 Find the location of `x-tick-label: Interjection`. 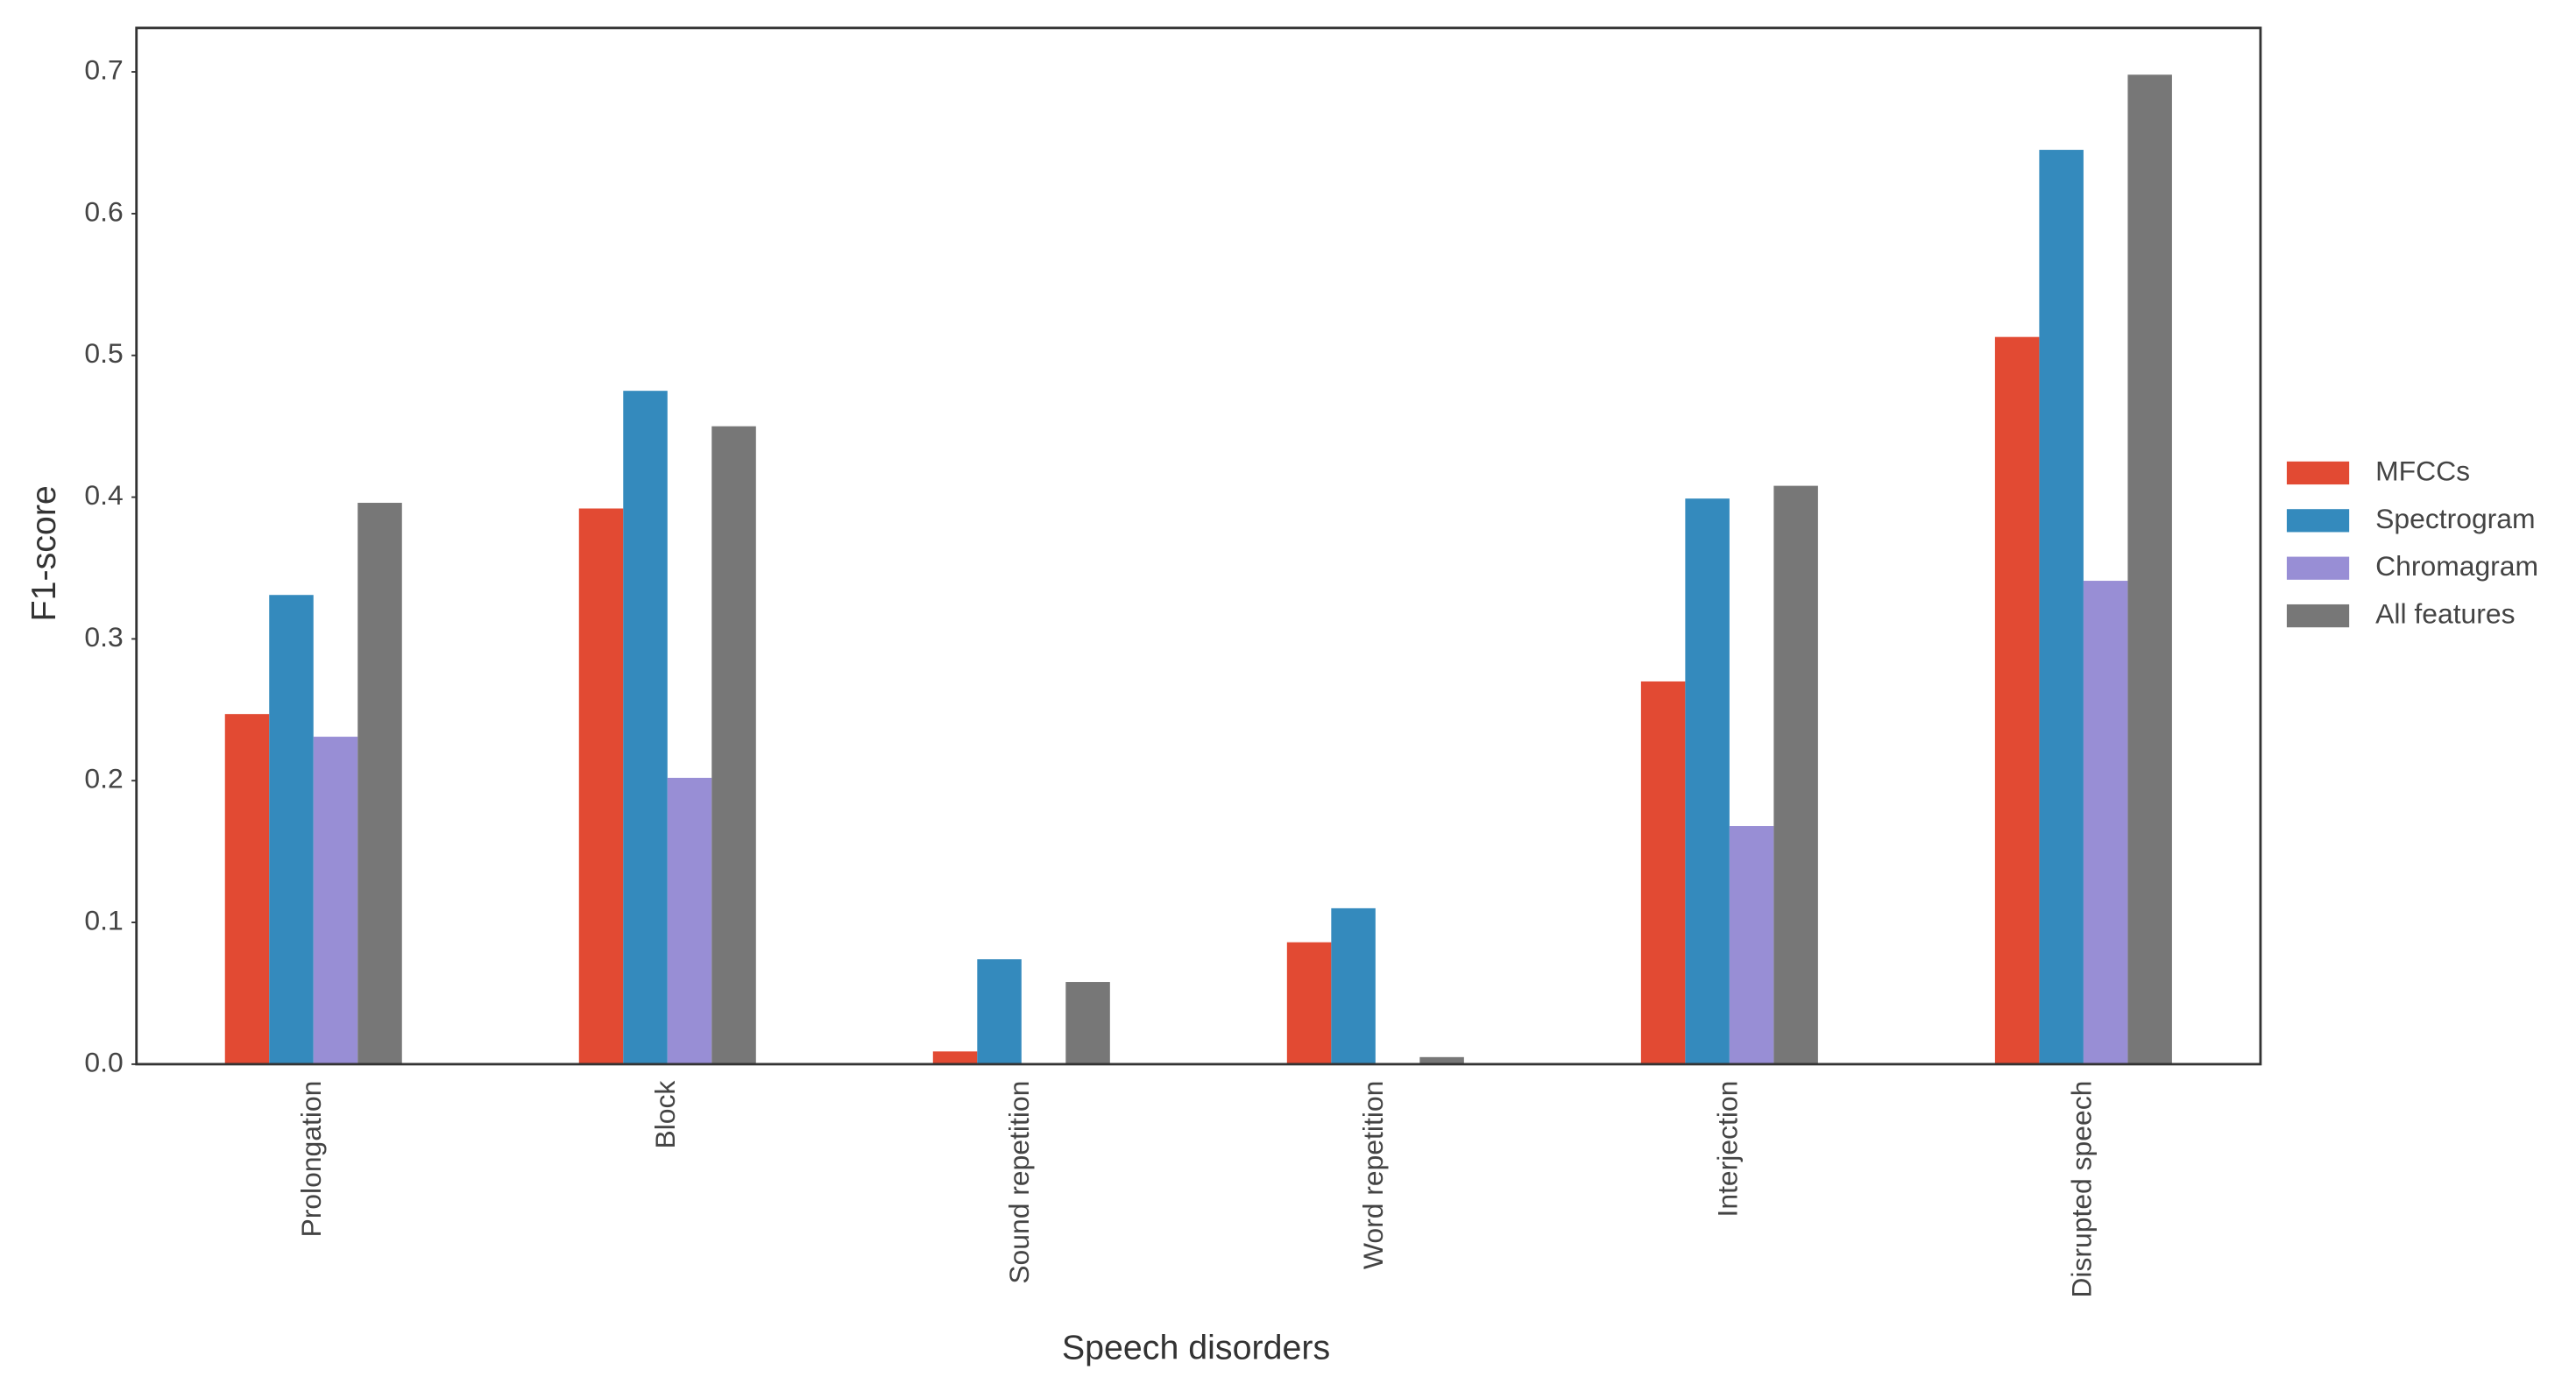

x-tick-label: Interjection is located at coordinates (1727, 1149).